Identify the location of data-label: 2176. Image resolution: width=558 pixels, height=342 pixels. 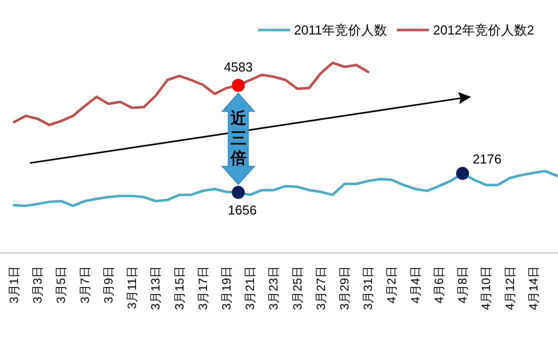
(487, 158).